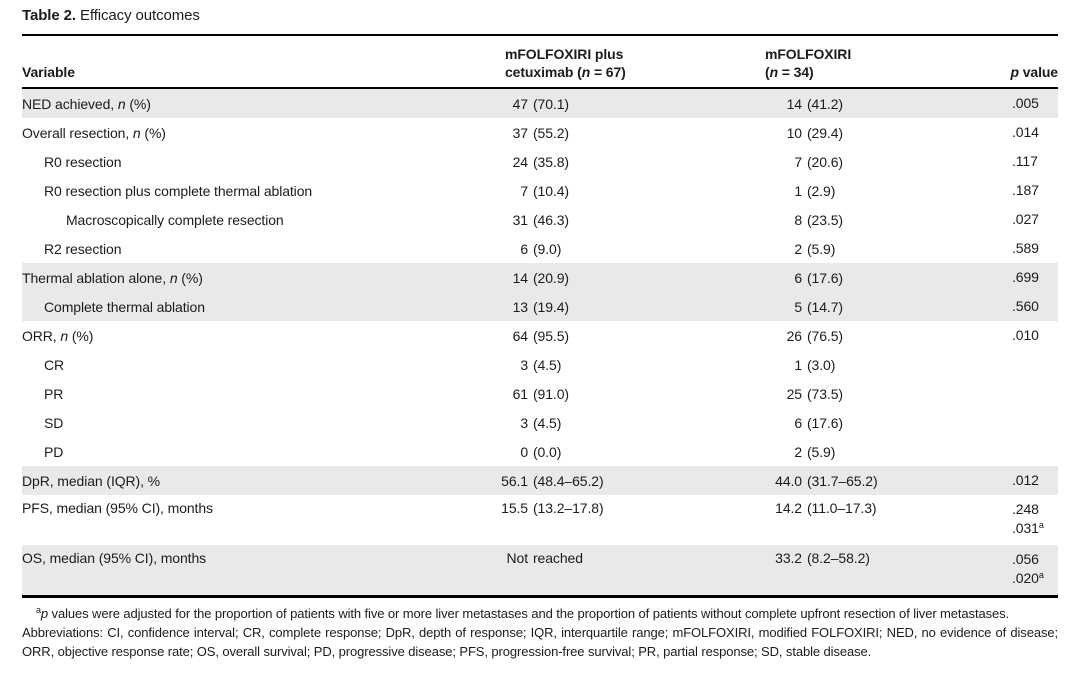 Image resolution: width=1080 pixels, height=689 pixels. Describe the element at coordinates (58, 335) in the screenshot. I see `row-label: ORR, n (%)` at that location.